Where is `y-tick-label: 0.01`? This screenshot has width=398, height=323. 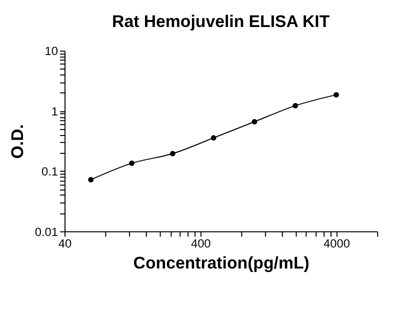
y-tick-label: 0.01 is located at coordinates (46, 231).